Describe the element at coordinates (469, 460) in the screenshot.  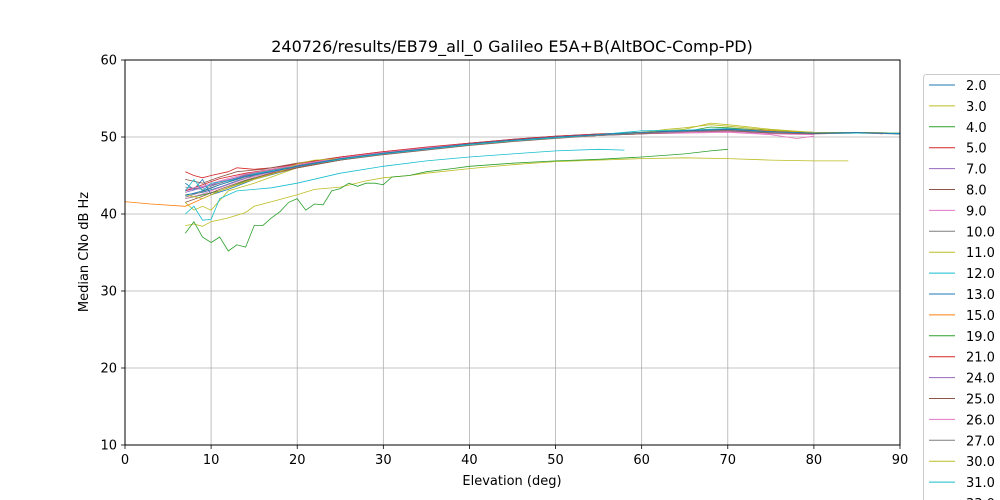
I see `x-tick-label: 40` at that location.